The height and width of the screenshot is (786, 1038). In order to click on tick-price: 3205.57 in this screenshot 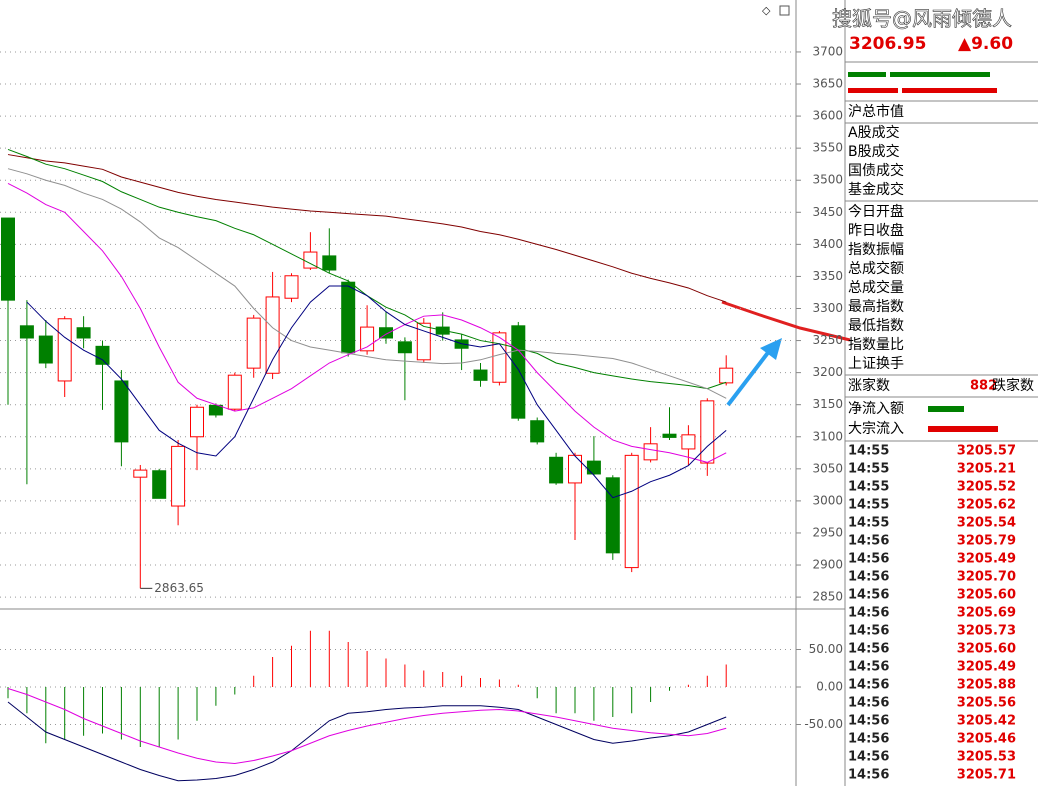, I will do `click(986, 451)`.